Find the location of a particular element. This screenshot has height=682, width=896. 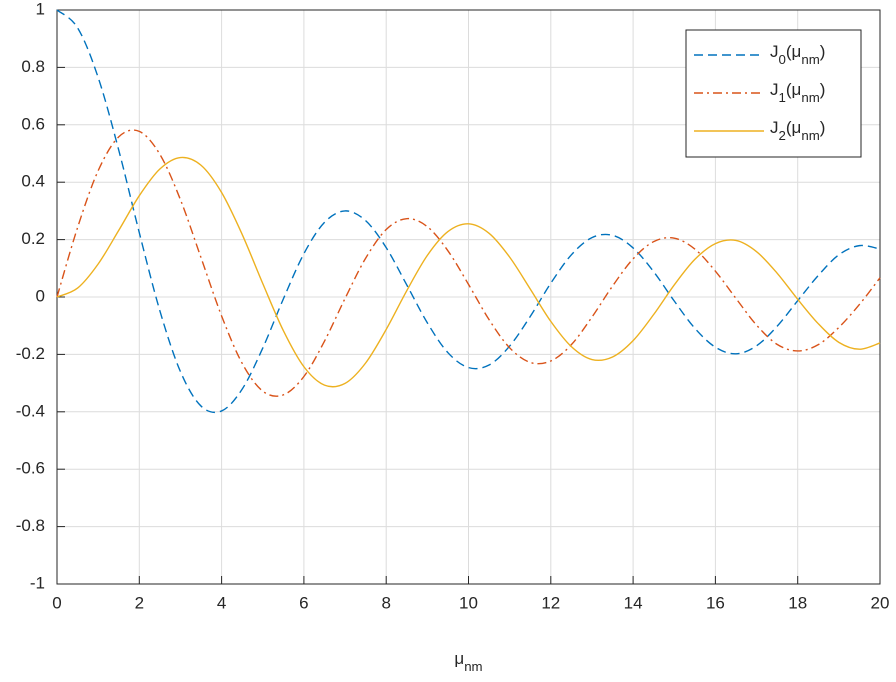

y-tick-label: -0.2 is located at coordinates (30, 353).